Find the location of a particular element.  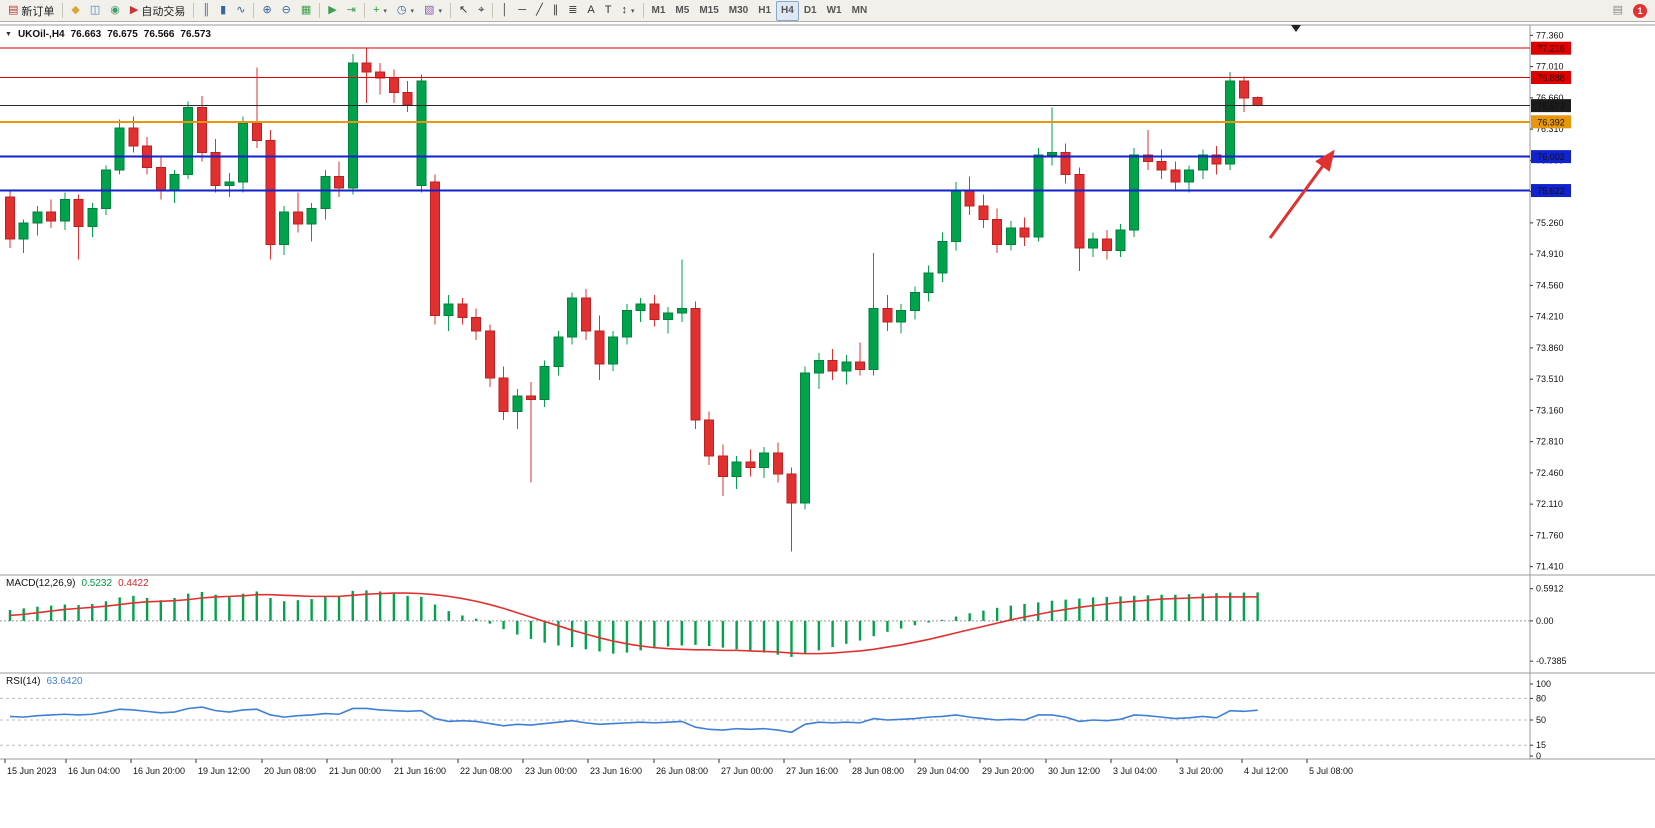

zoom-out-button: ⊖ is located at coordinates (286, 11).